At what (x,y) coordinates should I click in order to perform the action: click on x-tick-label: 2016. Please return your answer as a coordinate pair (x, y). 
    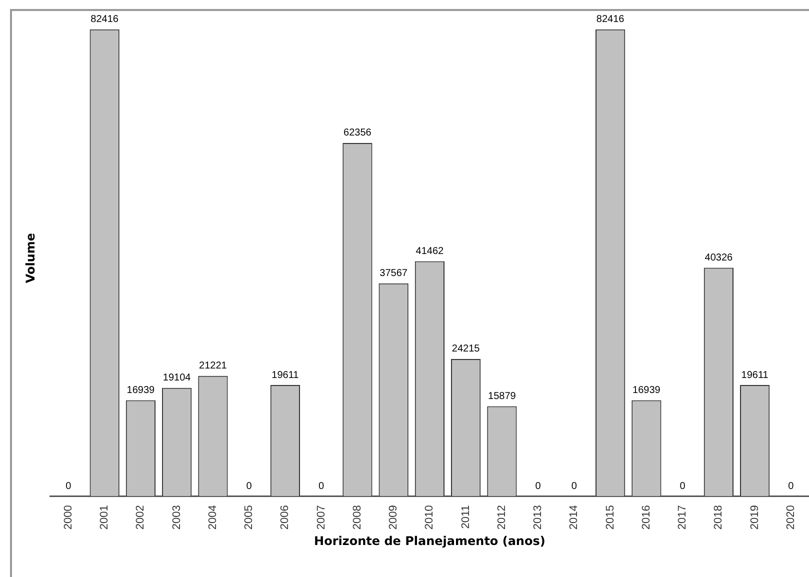
    Looking at the image, I should click on (646, 517).